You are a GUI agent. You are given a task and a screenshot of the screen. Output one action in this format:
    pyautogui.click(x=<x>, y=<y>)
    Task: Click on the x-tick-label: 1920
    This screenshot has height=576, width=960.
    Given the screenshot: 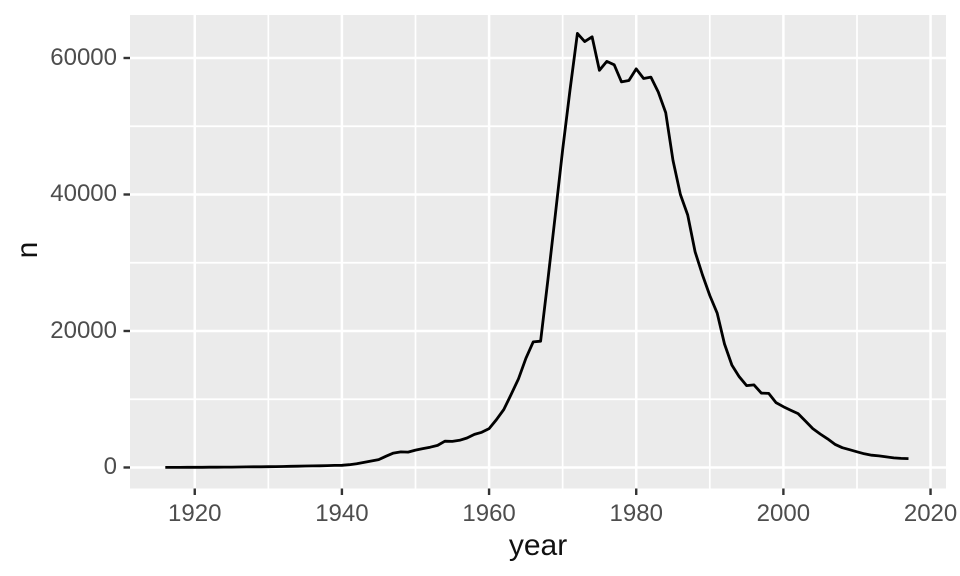 What is the action you would take?
    pyautogui.click(x=195, y=513)
    